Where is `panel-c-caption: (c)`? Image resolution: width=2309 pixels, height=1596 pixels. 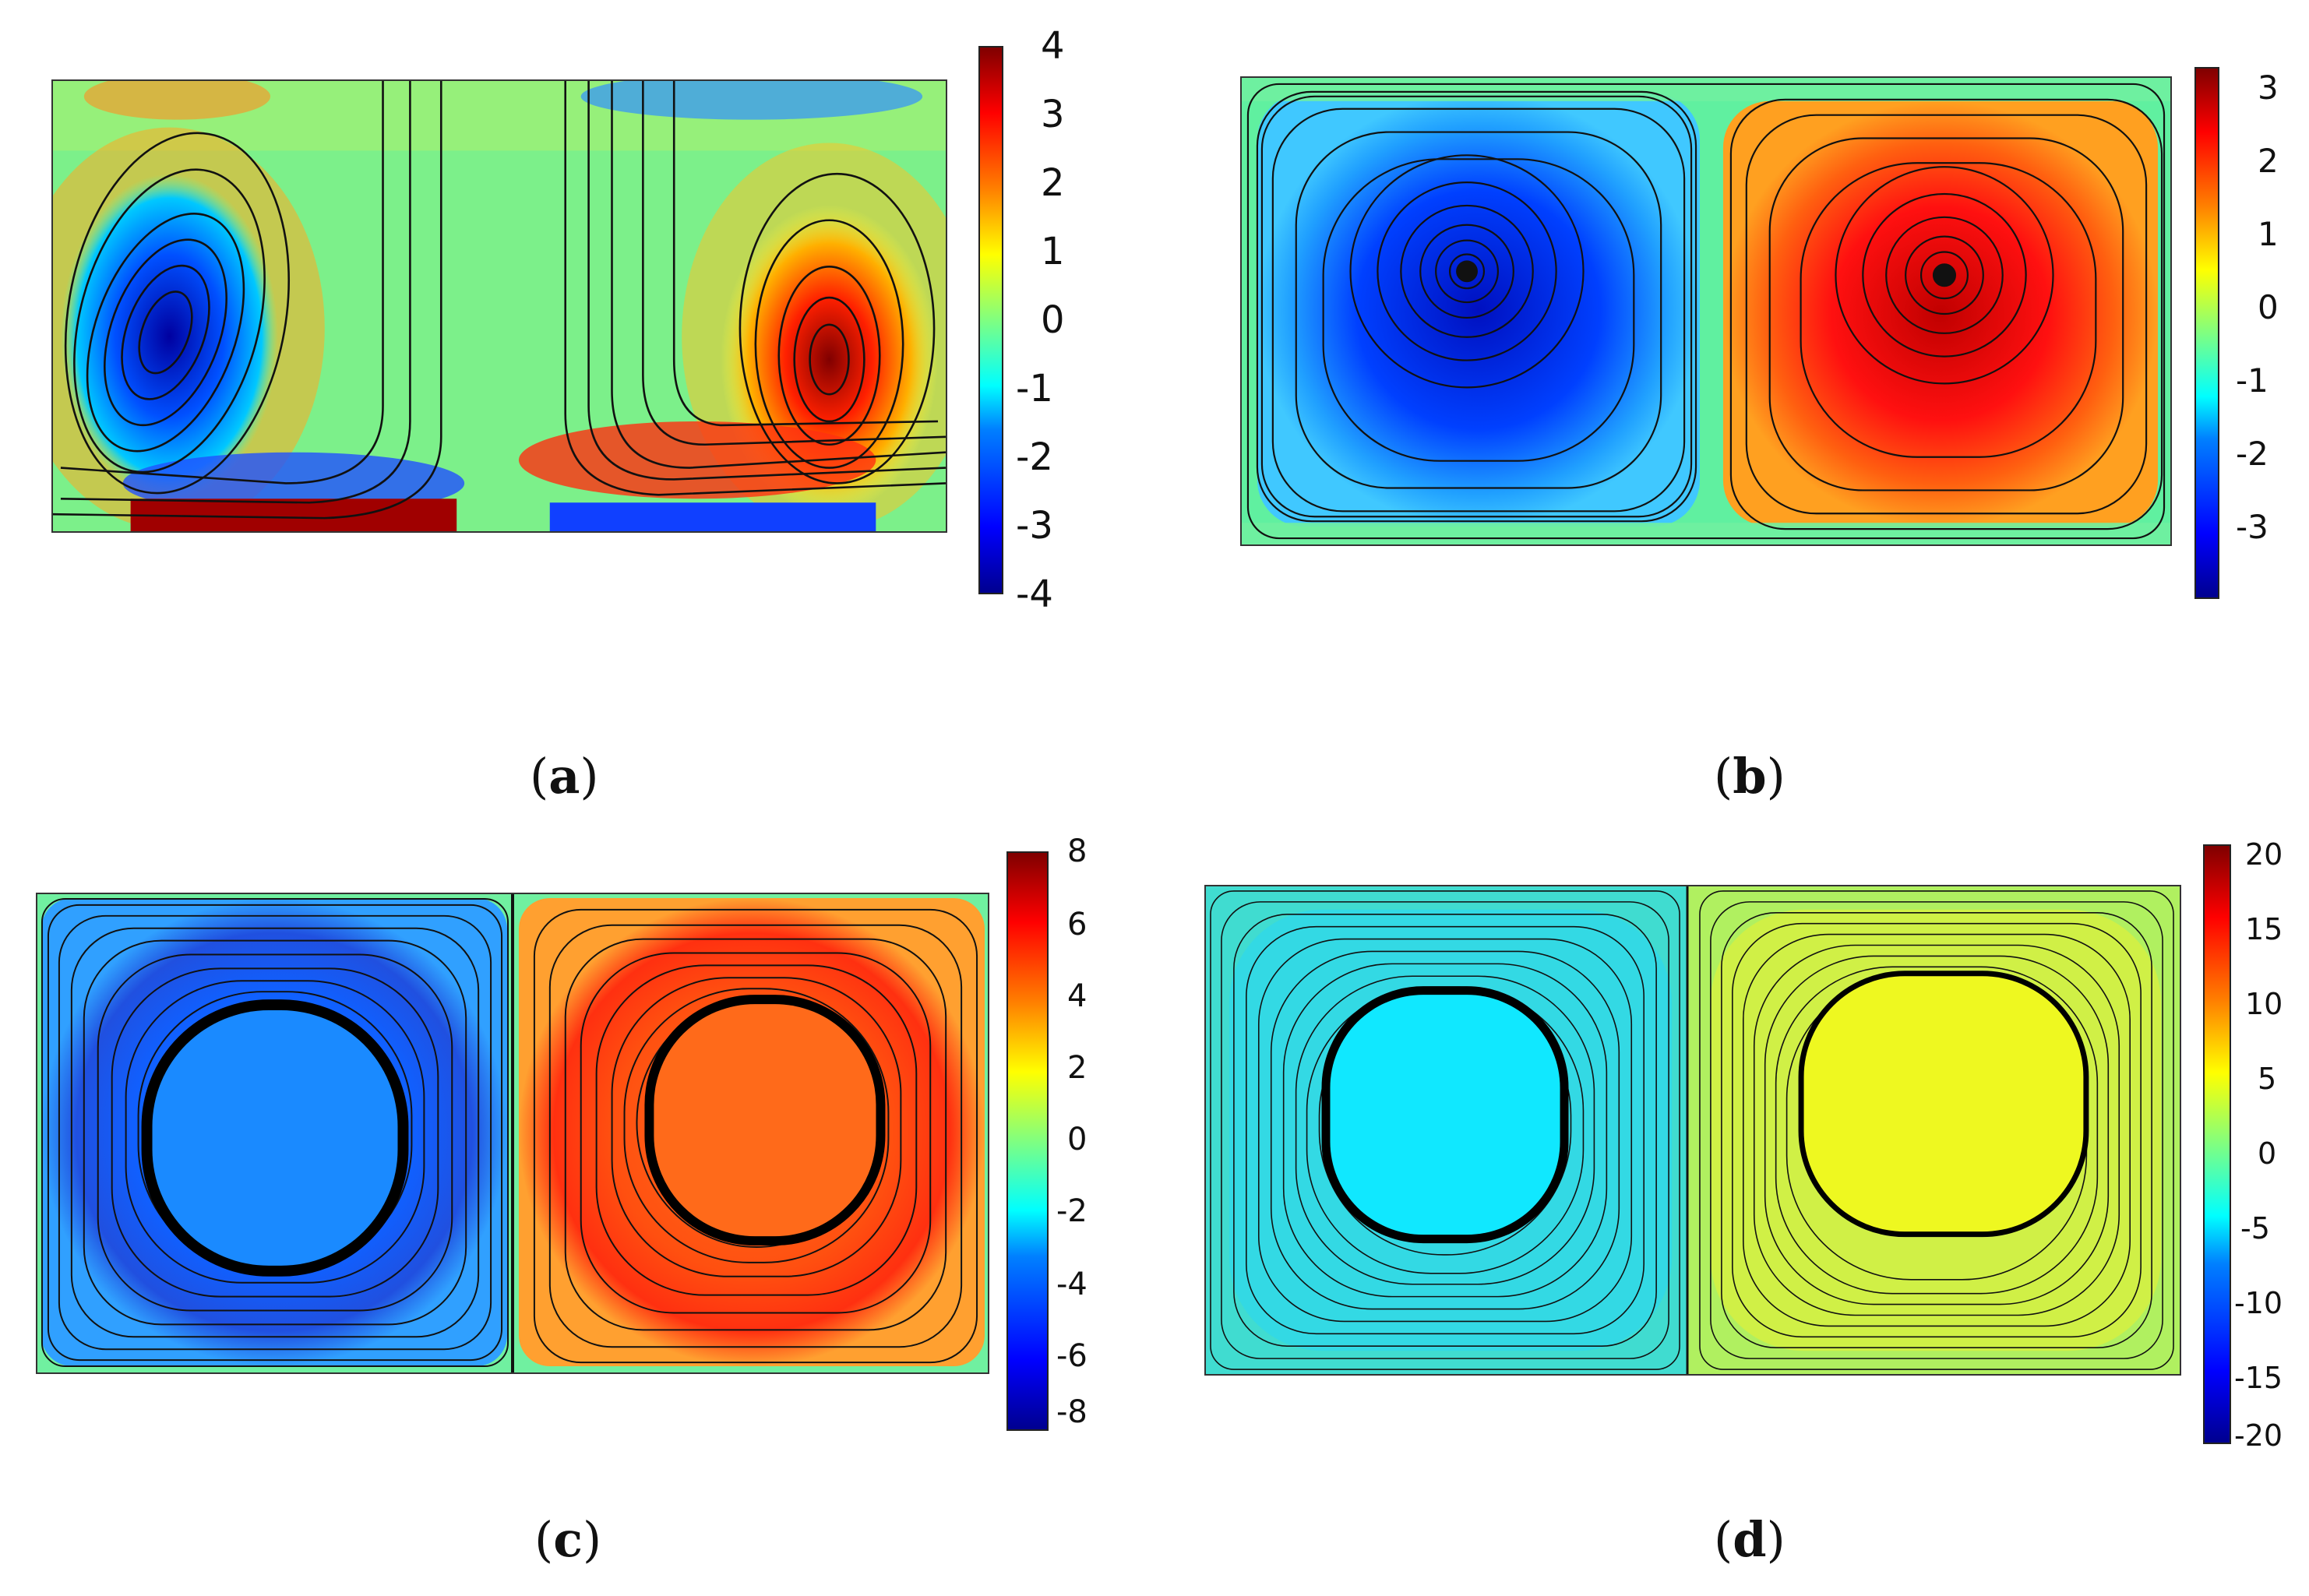 panel-c-caption: (c) is located at coordinates (568, 1539).